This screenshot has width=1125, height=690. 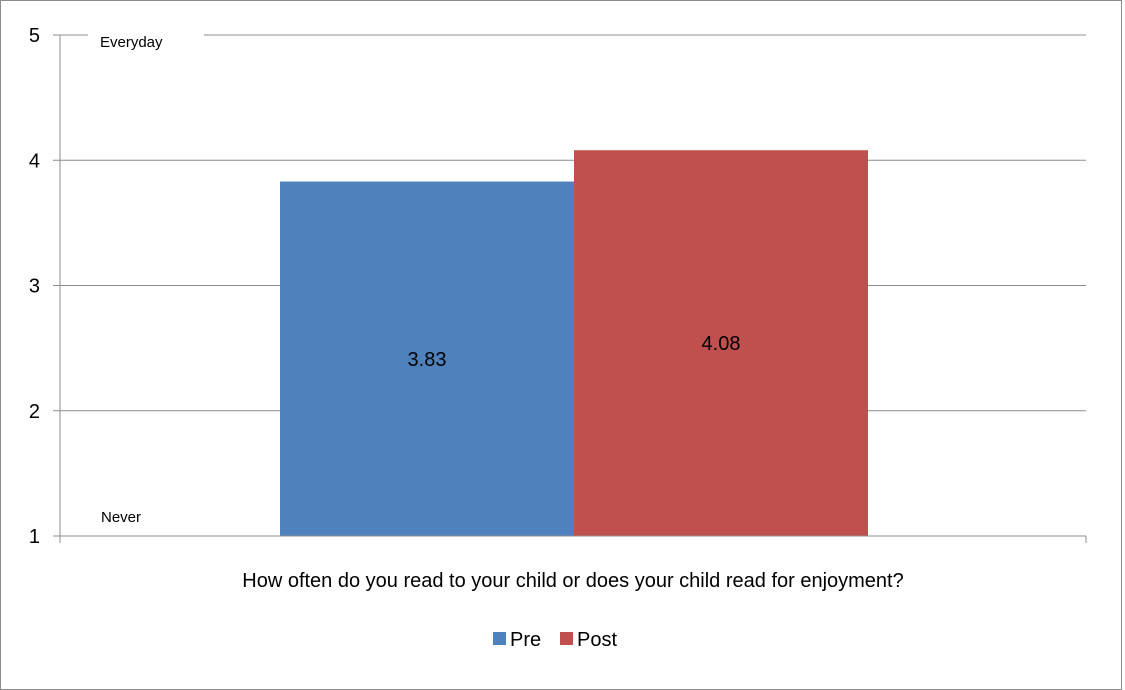 What do you see at coordinates (131, 42) in the screenshot?
I see `annotation-top: Everyday` at bounding box center [131, 42].